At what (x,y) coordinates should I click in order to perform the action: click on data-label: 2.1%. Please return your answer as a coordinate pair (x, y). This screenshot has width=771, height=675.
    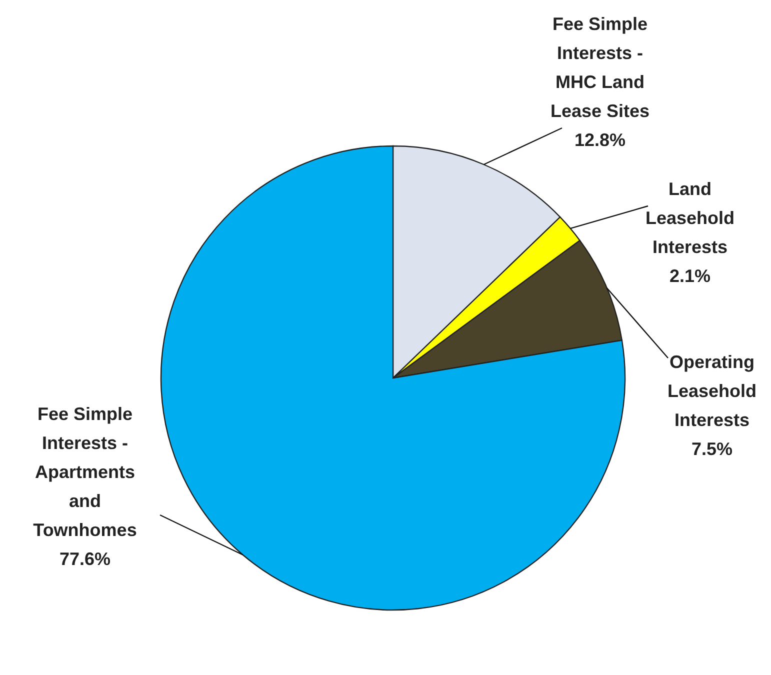
    Looking at the image, I should click on (690, 276).